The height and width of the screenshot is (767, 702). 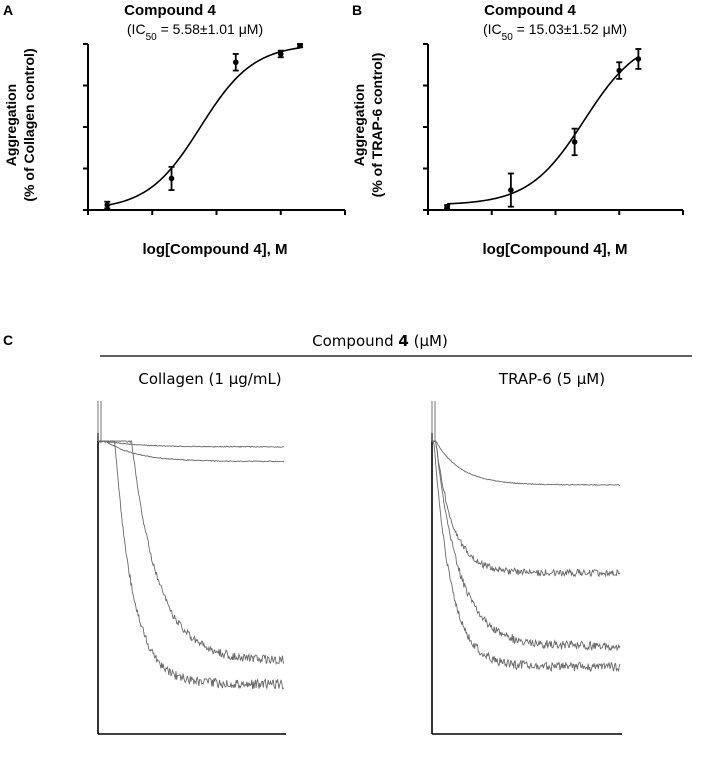 I want to click on panel-b-subtitle: (IC50 = 15.03±1.52 μM), so click(x=555, y=32).